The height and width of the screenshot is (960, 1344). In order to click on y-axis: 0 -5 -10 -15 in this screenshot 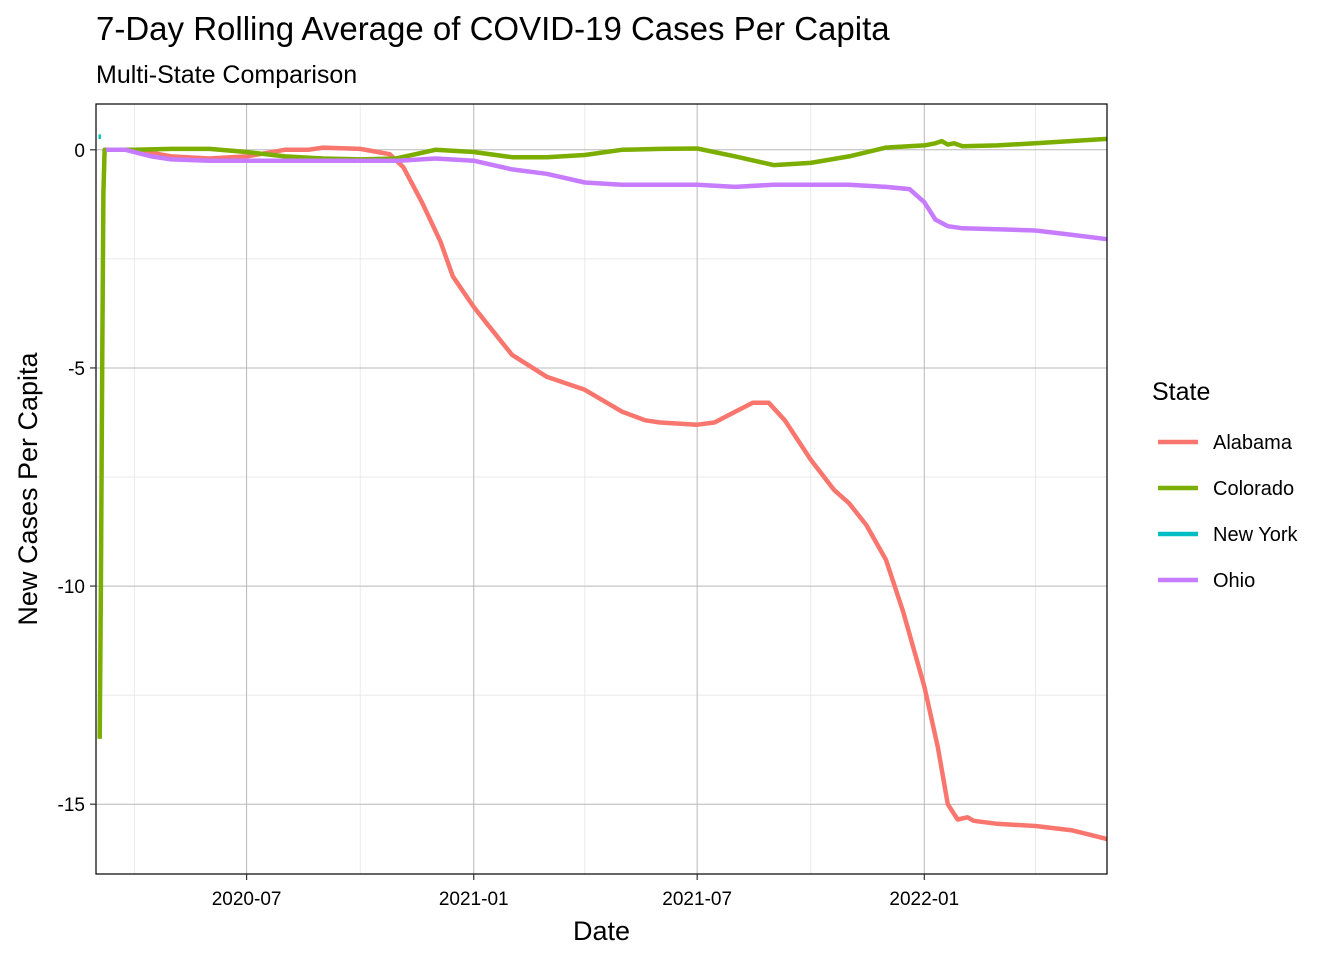, I will do `click(77, 478)`.